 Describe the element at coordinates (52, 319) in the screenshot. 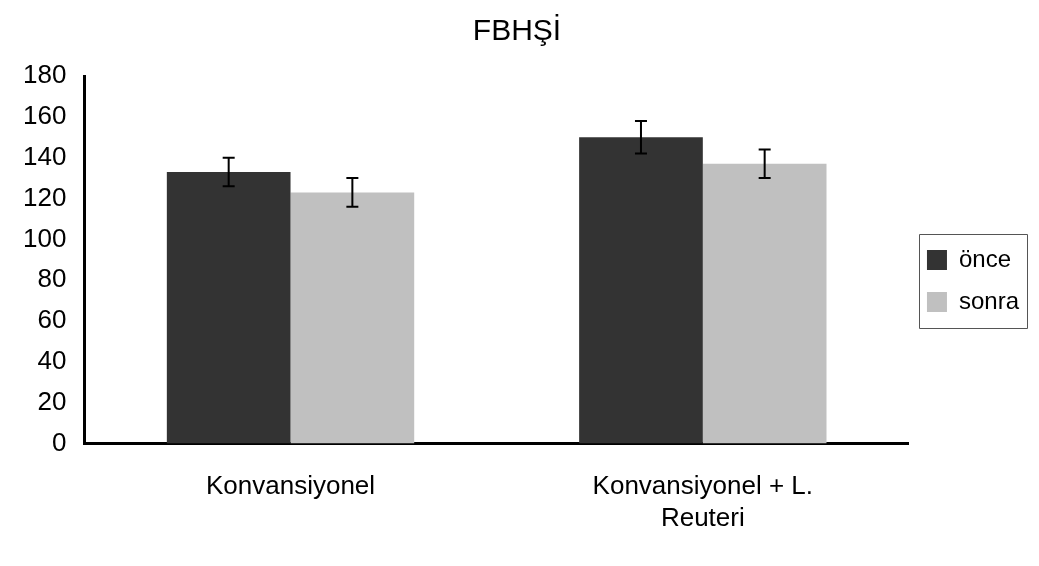

I see `y-tick-label: 60` at that location.